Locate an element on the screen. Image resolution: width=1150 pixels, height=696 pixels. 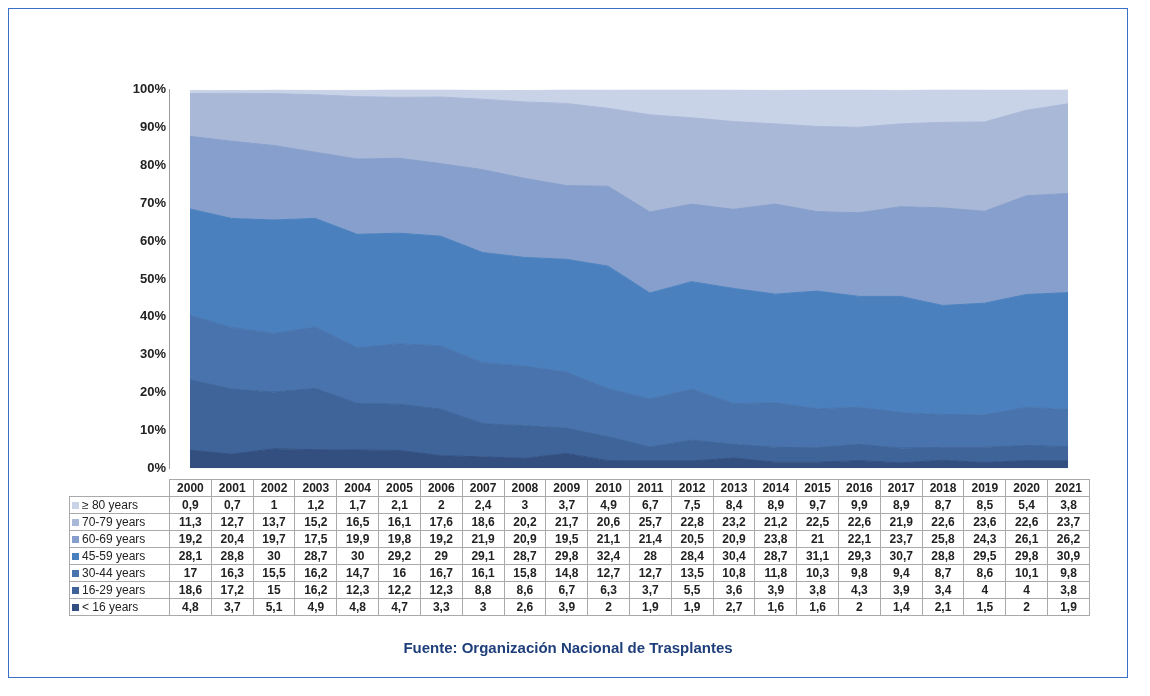
x-tick-label: 2017 is located at coordinates (901, 488).